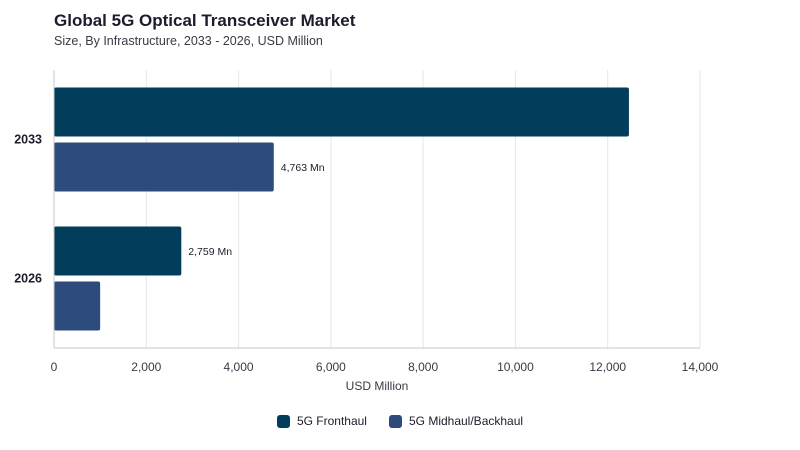 The width and height of the screenshot is (800, 450). I want to click on x-tick-label: 2,000, so click(146, 367).